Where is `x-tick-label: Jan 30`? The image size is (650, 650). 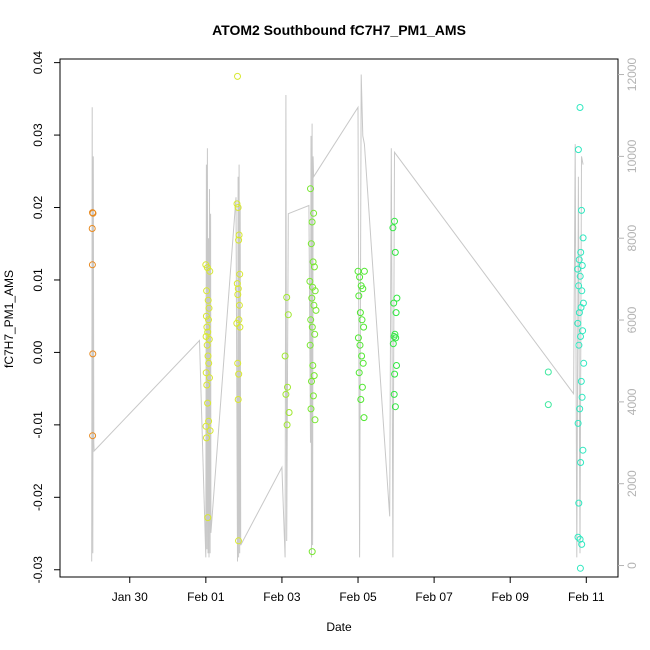
x-tick-label: Jan 30 is located at coordinates (130, 597).